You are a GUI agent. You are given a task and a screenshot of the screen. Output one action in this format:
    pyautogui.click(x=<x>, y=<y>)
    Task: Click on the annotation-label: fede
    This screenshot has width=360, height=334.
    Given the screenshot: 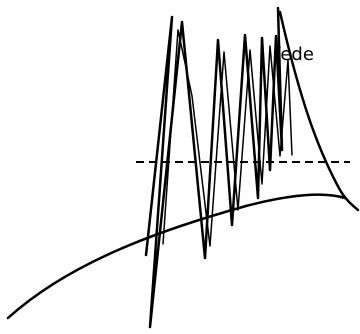 What is the action you would take?
    pyautogui.click(x=294, y=54)
    